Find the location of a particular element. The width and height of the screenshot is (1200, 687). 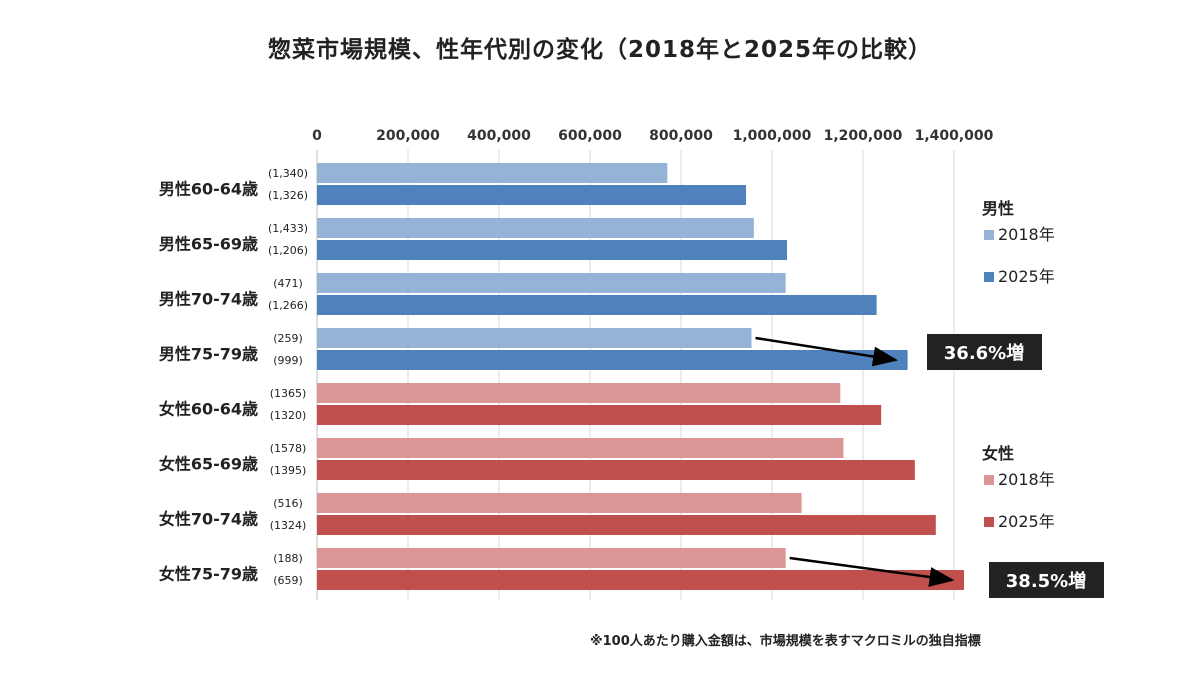

category-label: 男性75-79歳 is located at coordinates (208, 354).